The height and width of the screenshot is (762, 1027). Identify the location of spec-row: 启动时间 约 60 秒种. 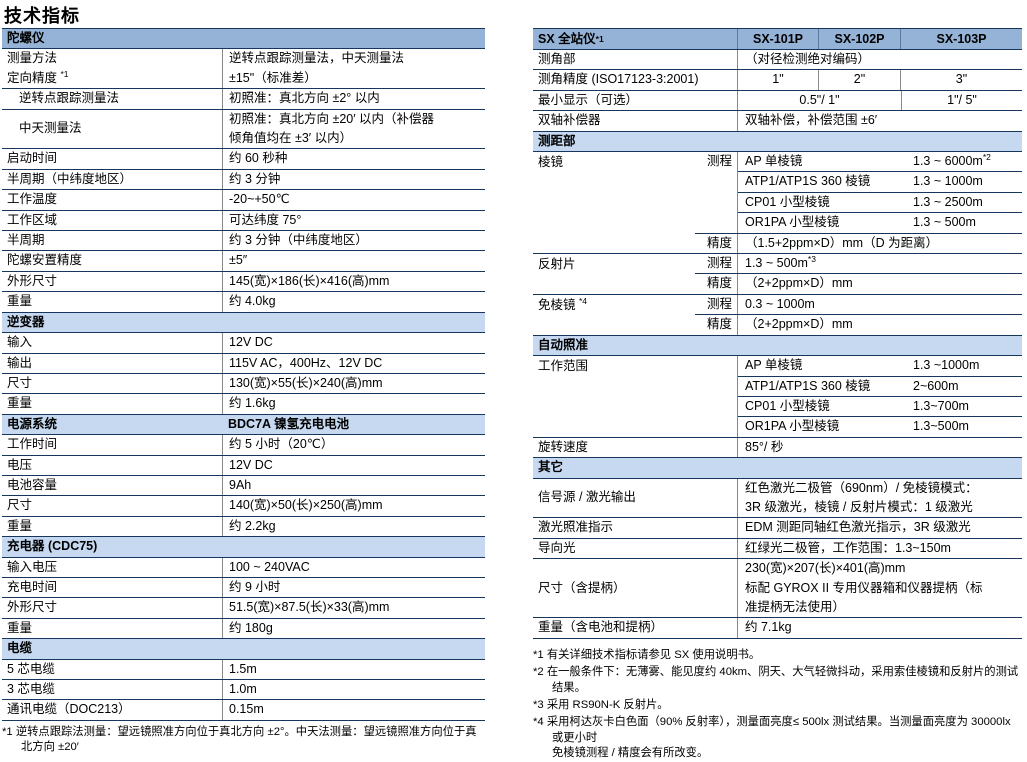
(243, 159).